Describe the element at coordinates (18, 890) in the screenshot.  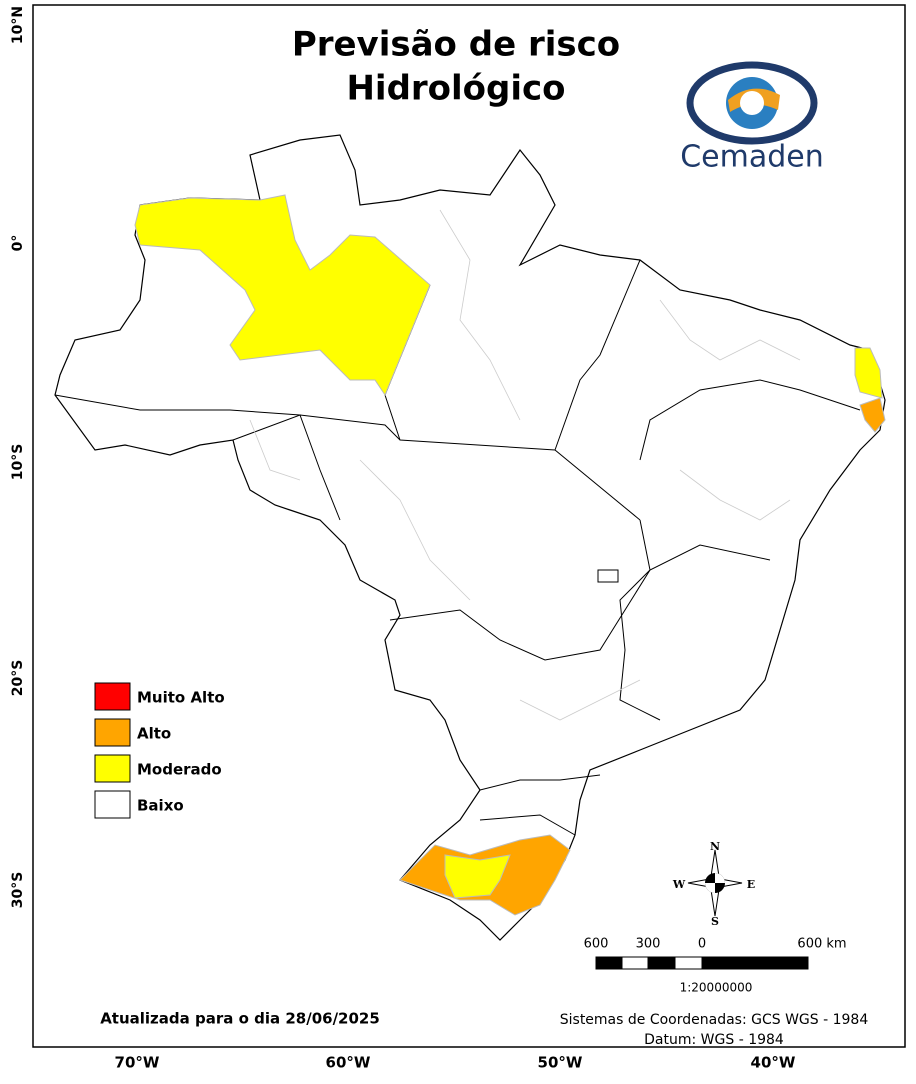
I see `latitude-label: 30°S` at that location.